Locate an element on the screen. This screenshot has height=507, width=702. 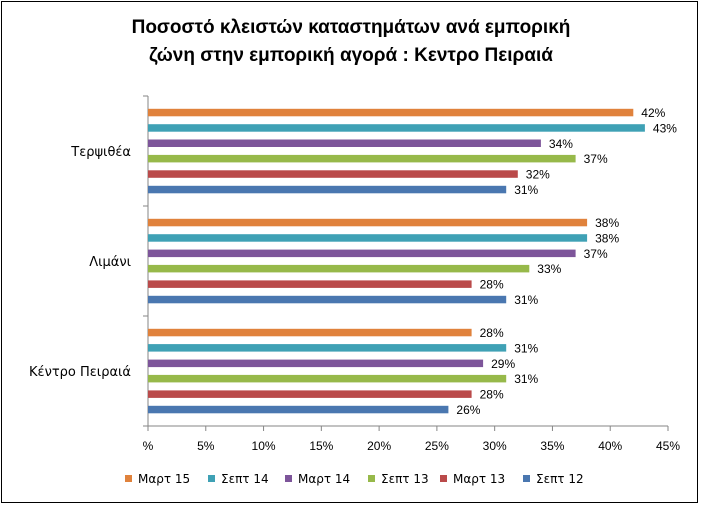
legend-label: Μαρτ 15 is located at coordinates (164, 479).